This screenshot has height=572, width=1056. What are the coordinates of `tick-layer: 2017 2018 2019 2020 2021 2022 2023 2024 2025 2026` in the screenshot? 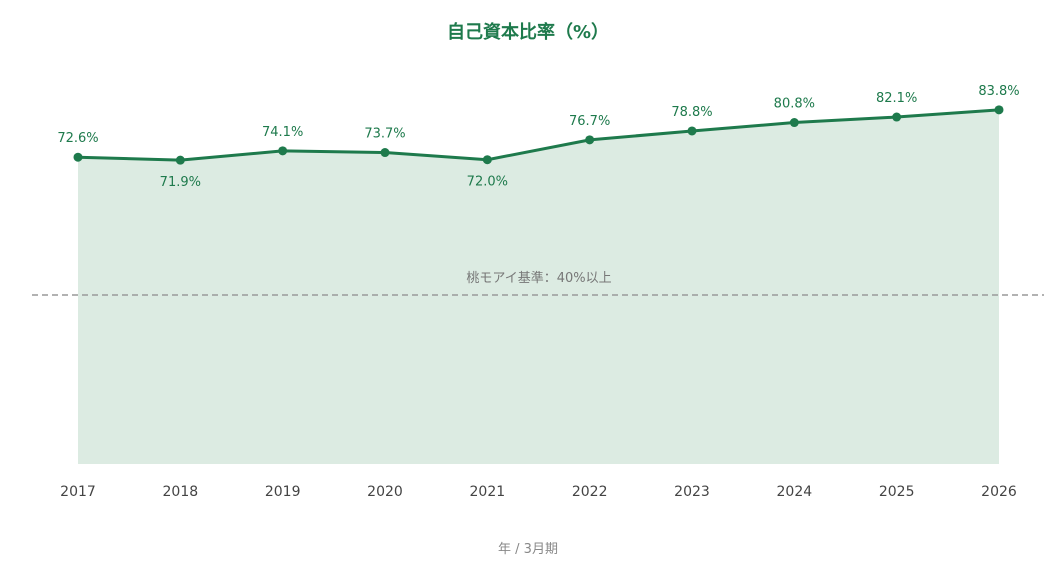 It's located at (538, 492).